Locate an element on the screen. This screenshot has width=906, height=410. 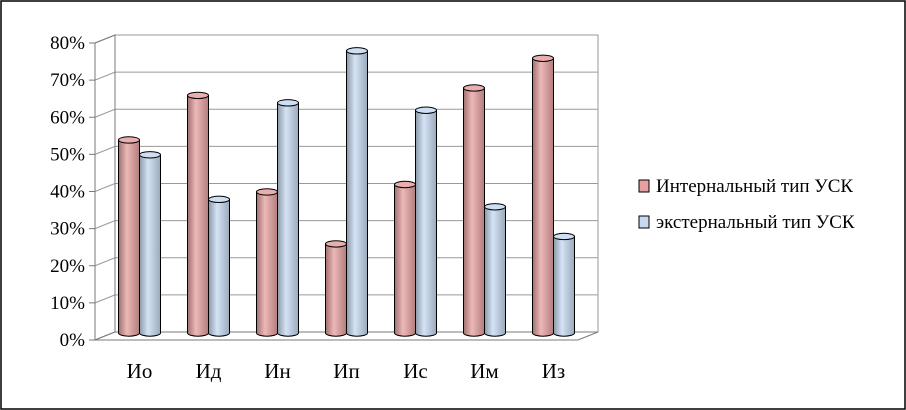
y-tick-label: 20% is located at coordinates (67, 266).